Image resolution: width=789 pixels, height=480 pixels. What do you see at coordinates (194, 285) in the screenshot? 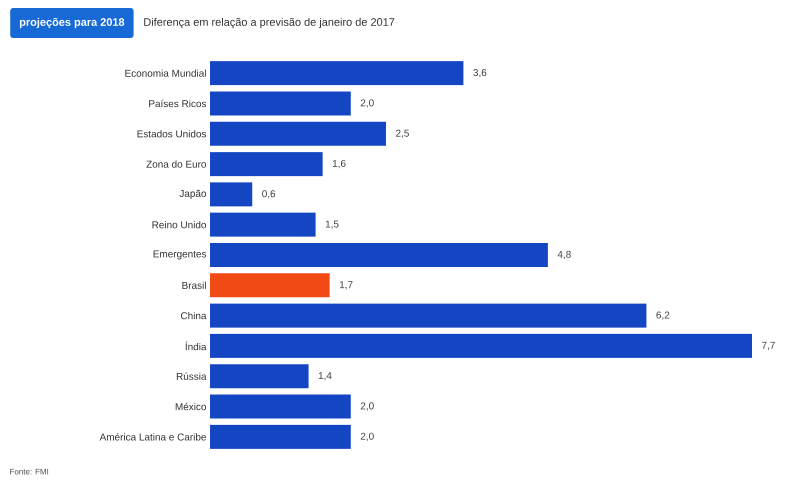
I see `y-tick-label: Brasil` at bounding box center [194, 285].